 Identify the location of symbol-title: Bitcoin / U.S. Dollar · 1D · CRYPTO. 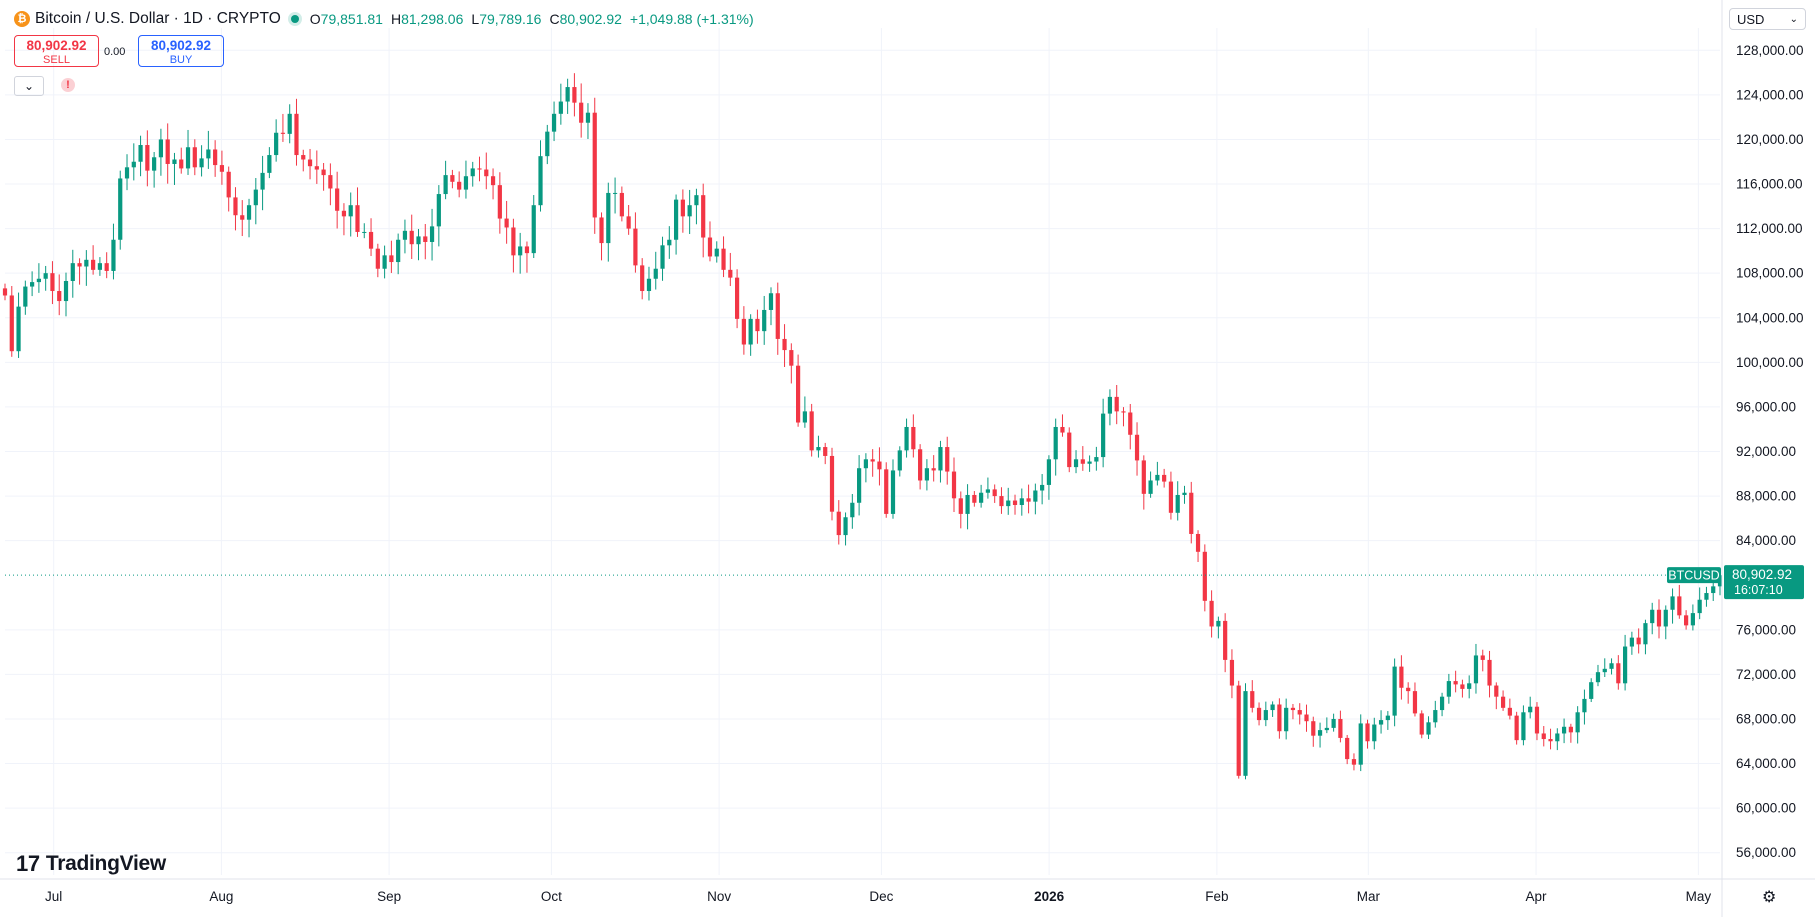
(158, 18).